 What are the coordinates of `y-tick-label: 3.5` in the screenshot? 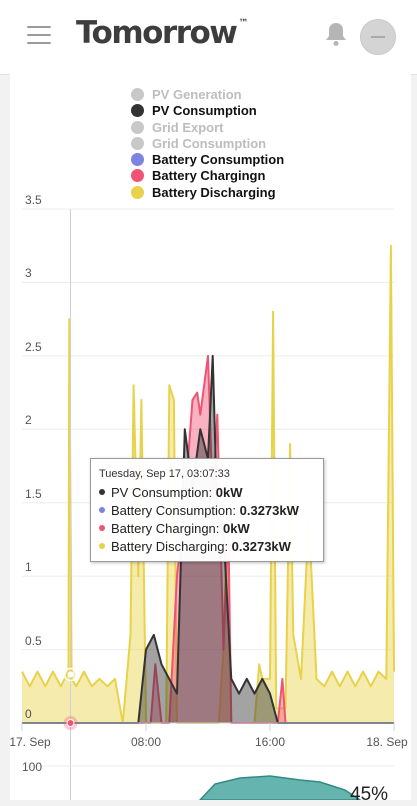 It's located at (33, 200).